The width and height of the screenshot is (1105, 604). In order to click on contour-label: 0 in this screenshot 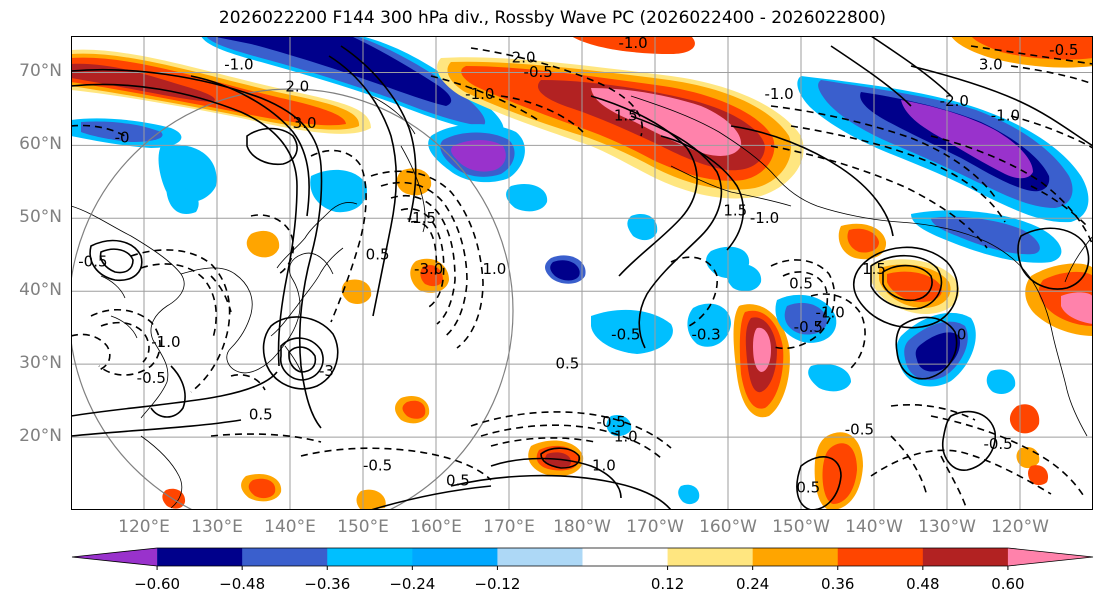, I will do `click(962, 334)`.